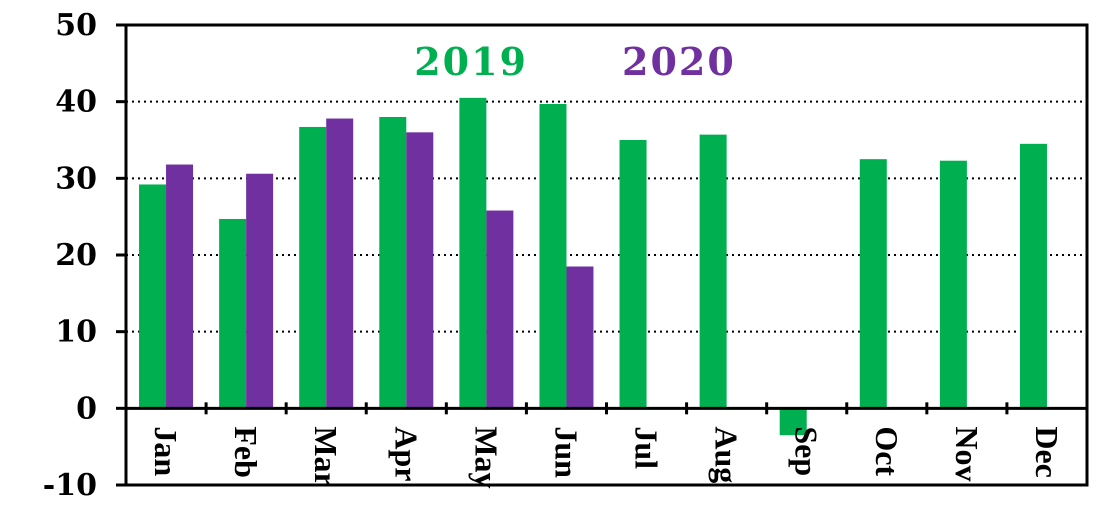  What do you see at coordinates (887, 451) in the screenshot?
I see `x-tick-label-oct: Oct` at bounding box center [887, 451].